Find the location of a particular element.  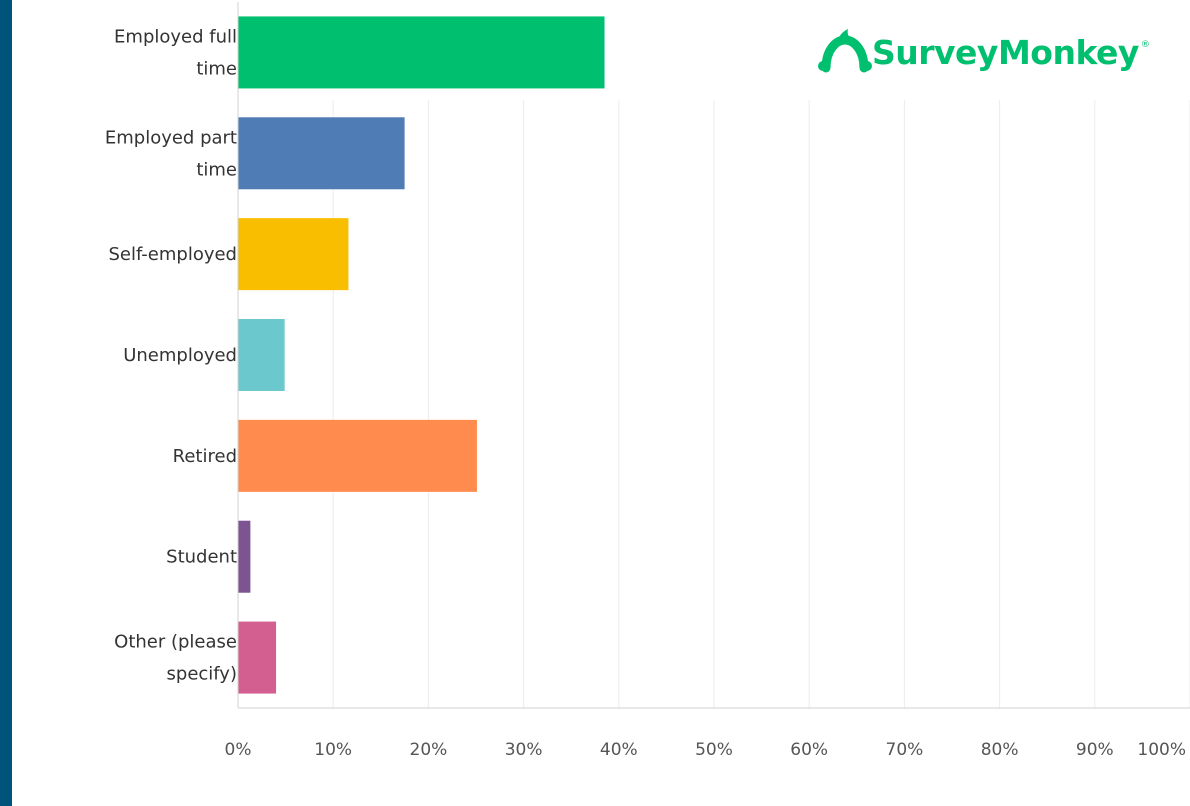

surveymonkey-logo: SurveyMonkey ® is located at coordinates (984, 52).